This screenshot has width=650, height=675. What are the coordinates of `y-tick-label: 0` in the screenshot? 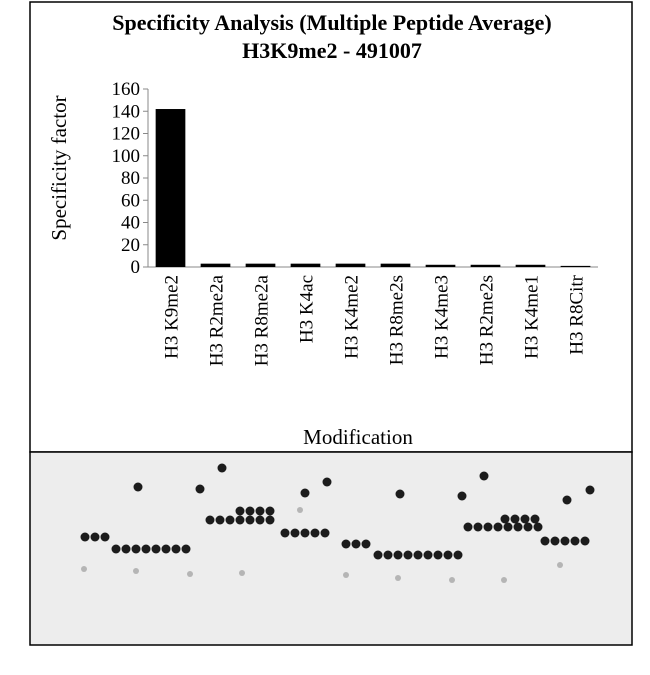 It's located at (136, 267).